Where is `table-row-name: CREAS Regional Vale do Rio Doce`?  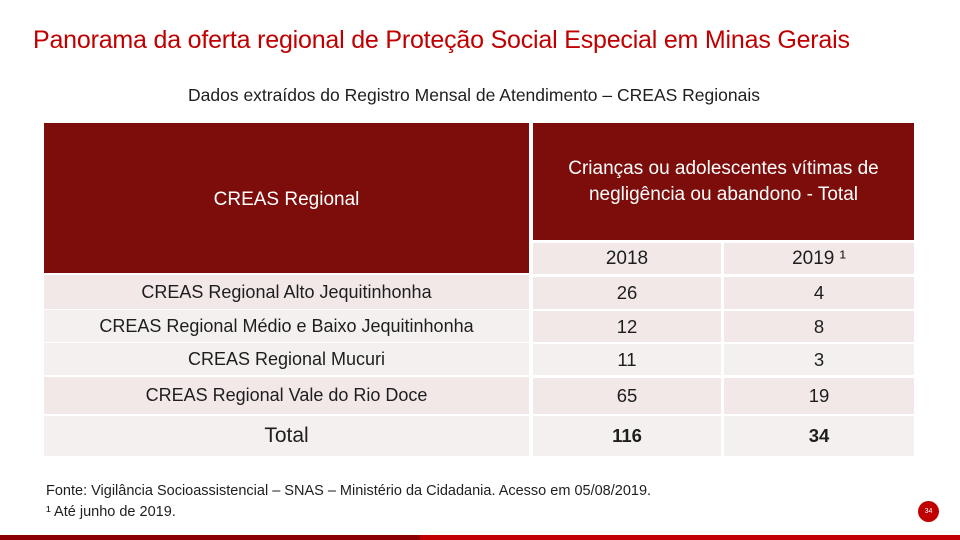 table-row-name: CREAS Regional Vale do Rio Doce is located at coordinates (286, 395).